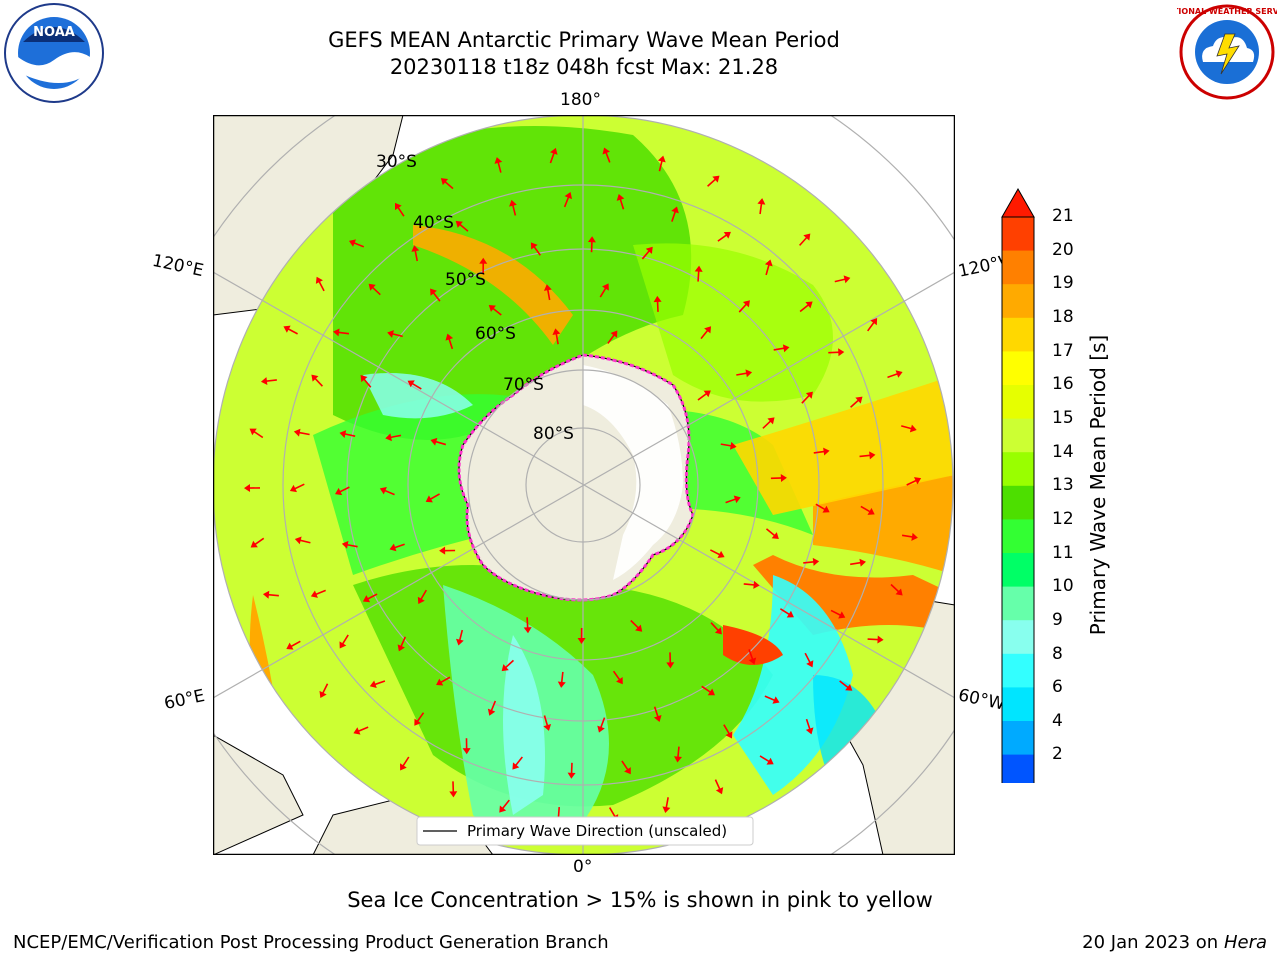 The width and height of the screenshot is (1280, 960). I want to click on colorbar-tick: 15, so click(1063, 418).